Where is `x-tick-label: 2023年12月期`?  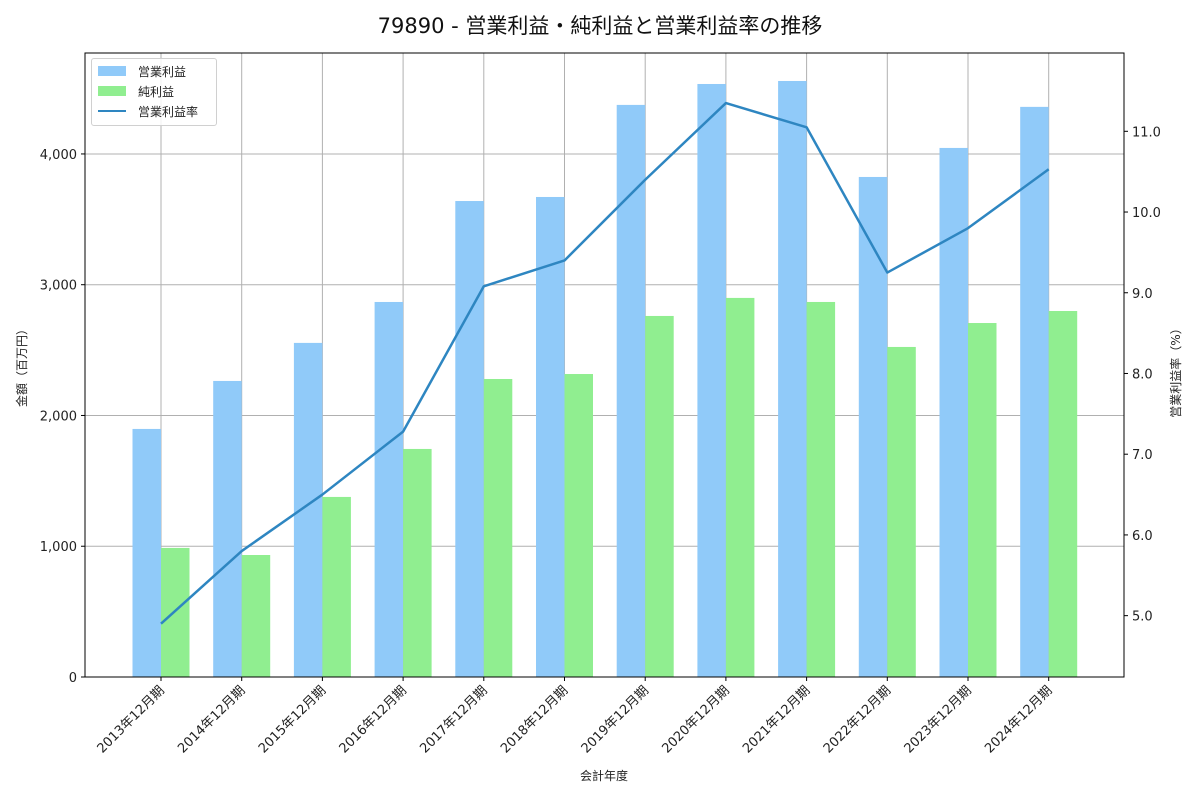 x-tick-label: 2023年12月期 is located at coordinates (938, 719).